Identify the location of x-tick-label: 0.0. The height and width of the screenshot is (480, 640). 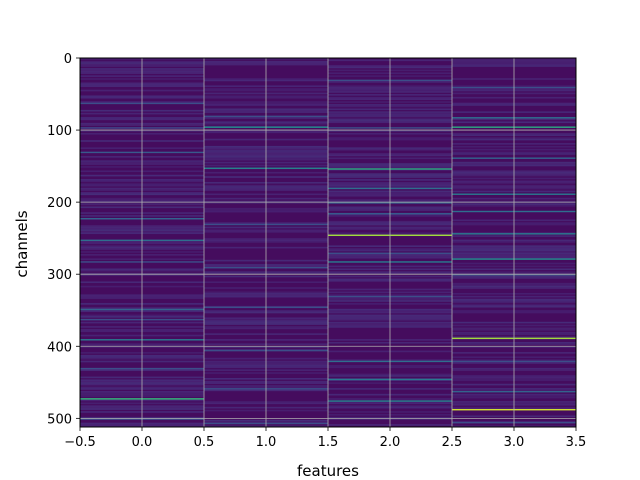
(142, 442).